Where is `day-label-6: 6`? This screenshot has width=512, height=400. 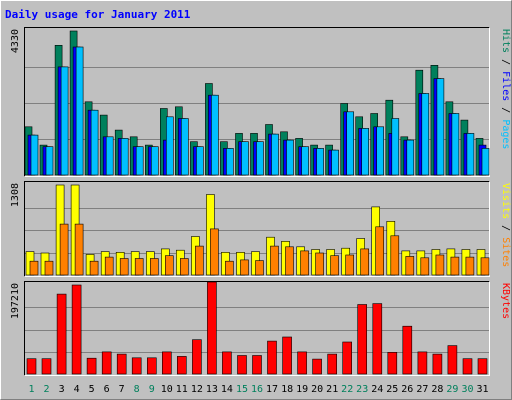 day-label-6: 6 is located at coordinates (107, 389).